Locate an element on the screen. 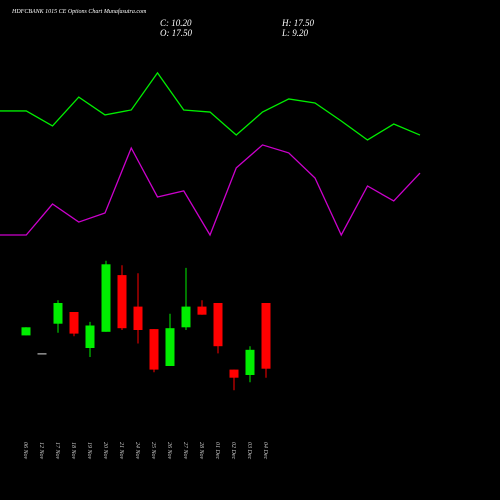 The width and height of the screenshot is (500, 500). high-info: H: 17.50 is located at coordinates (297, 23).